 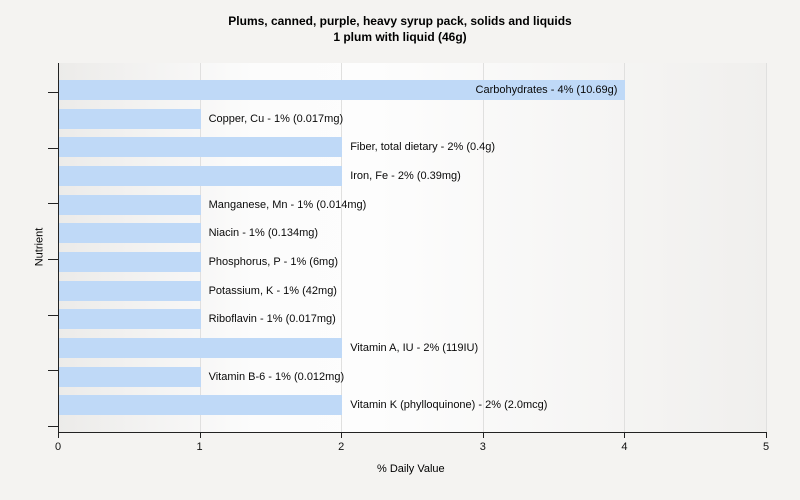 I want to click on x-axis-line, so click(x=412, y=432).